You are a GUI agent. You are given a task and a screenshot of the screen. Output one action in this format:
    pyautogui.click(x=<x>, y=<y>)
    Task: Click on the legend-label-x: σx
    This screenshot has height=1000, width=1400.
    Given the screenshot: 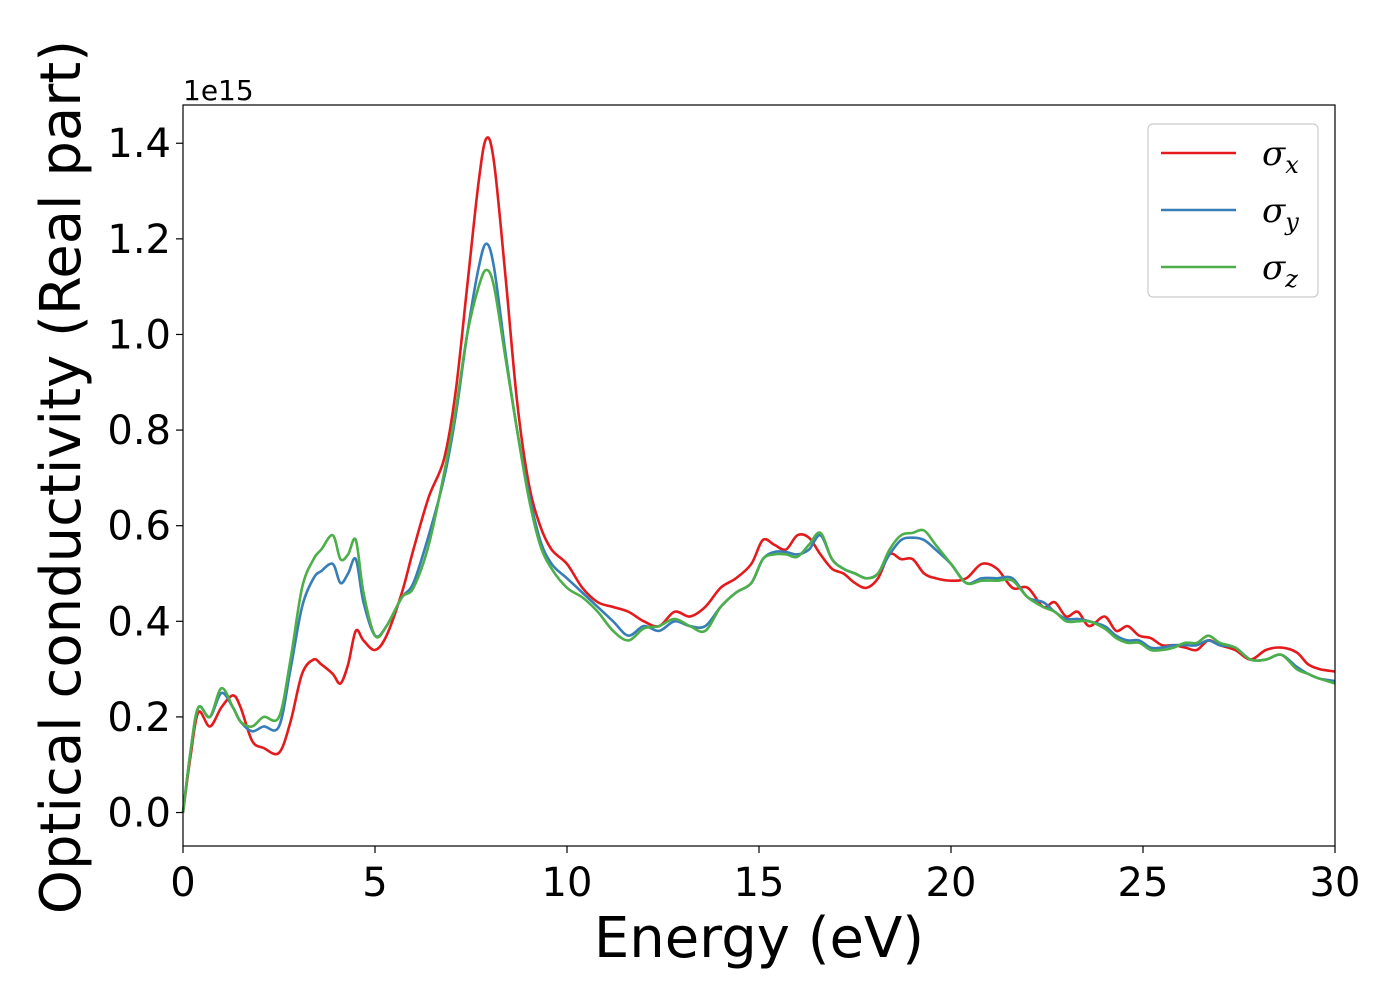 What is the action you would take?
    pyautogui.click(x=1280, y=156)
    